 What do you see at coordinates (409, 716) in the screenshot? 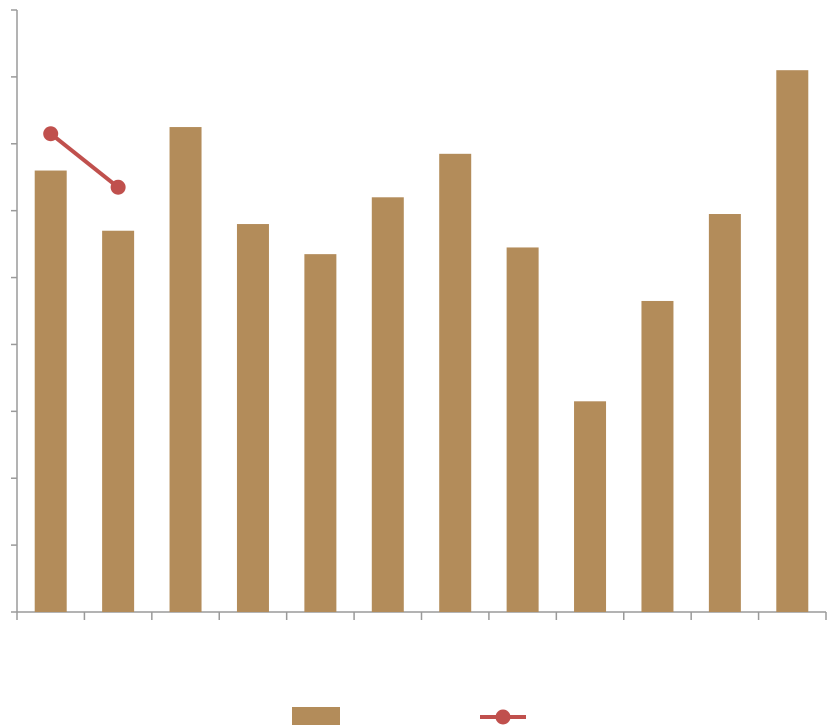
I see `chart-legend` at bounding box center [409, 716].